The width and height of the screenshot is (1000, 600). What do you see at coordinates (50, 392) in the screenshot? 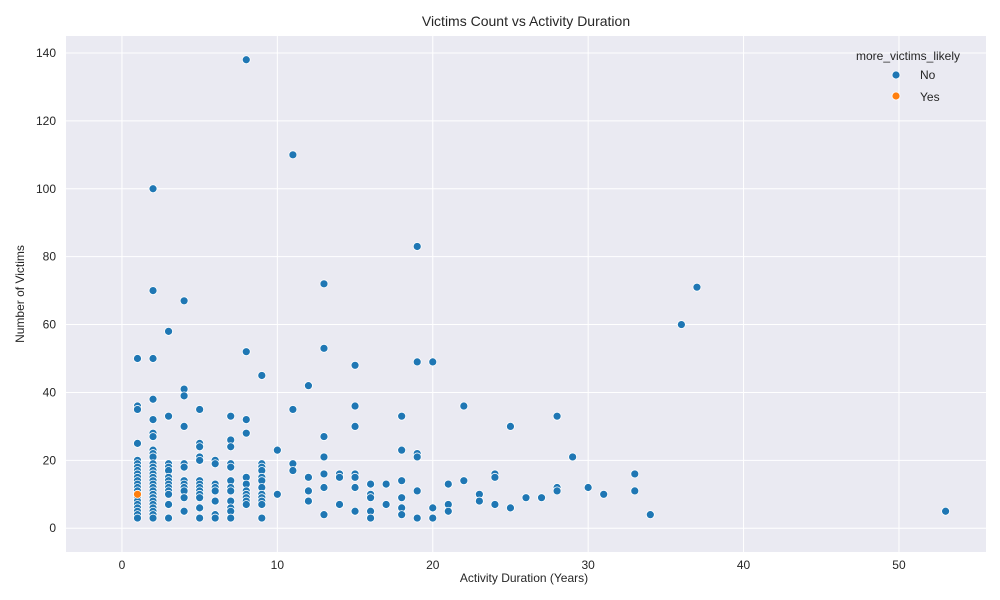
I see `y-tick-label: 40` at bounding box center [50, 392].